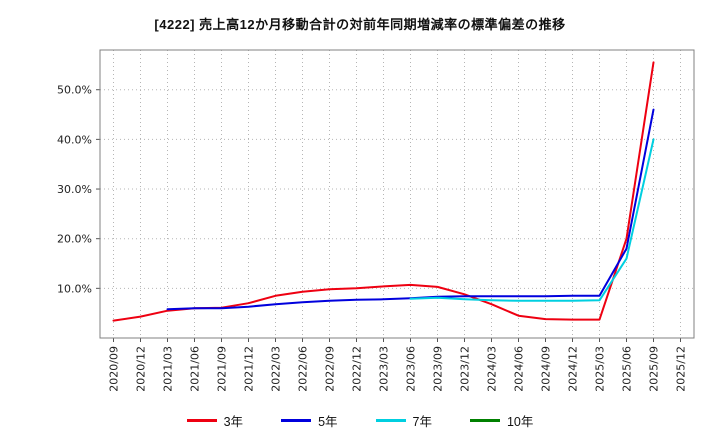 The height and width of the screenshot is (440, 720). I want to click on x-tick-label: 2021/12, so click(249, 369).